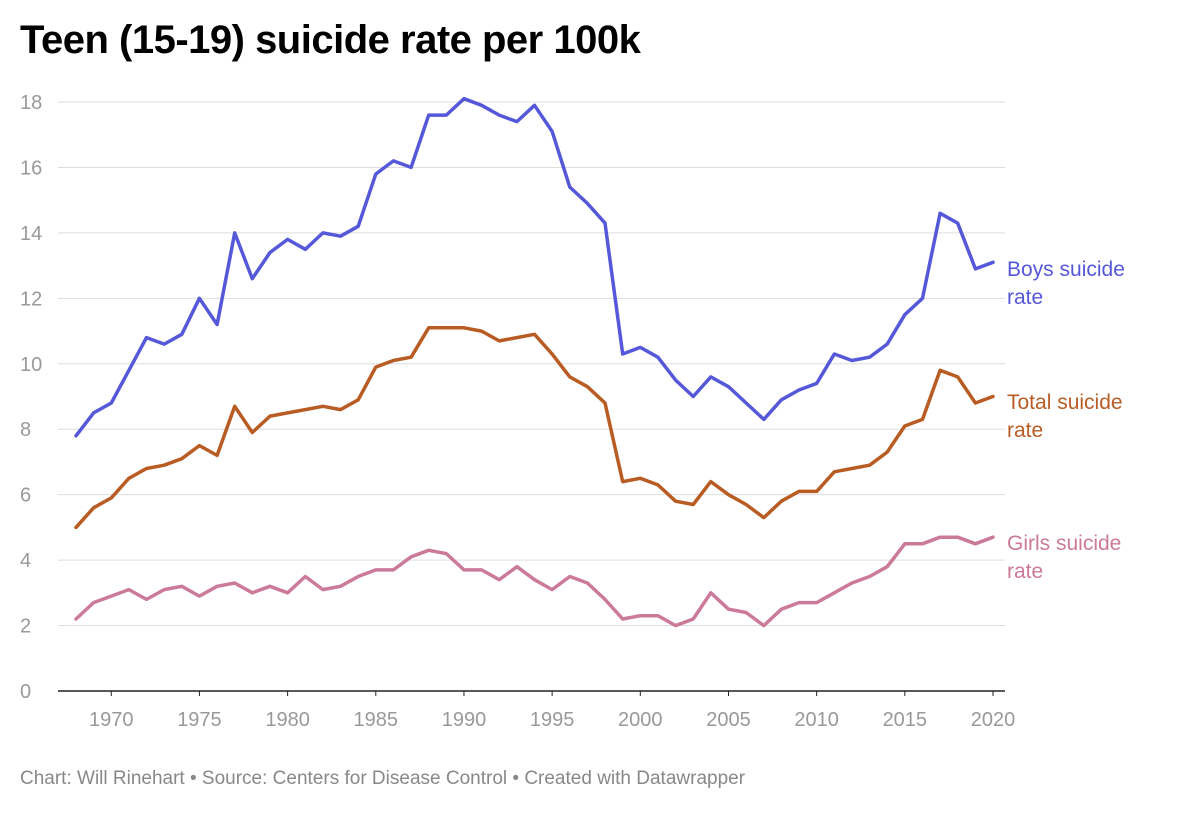 Image resolution: width=1200 pixels, height=813 pixels. I want to click on series-label-boys: Boys suicide rate, so click(1066, 283).